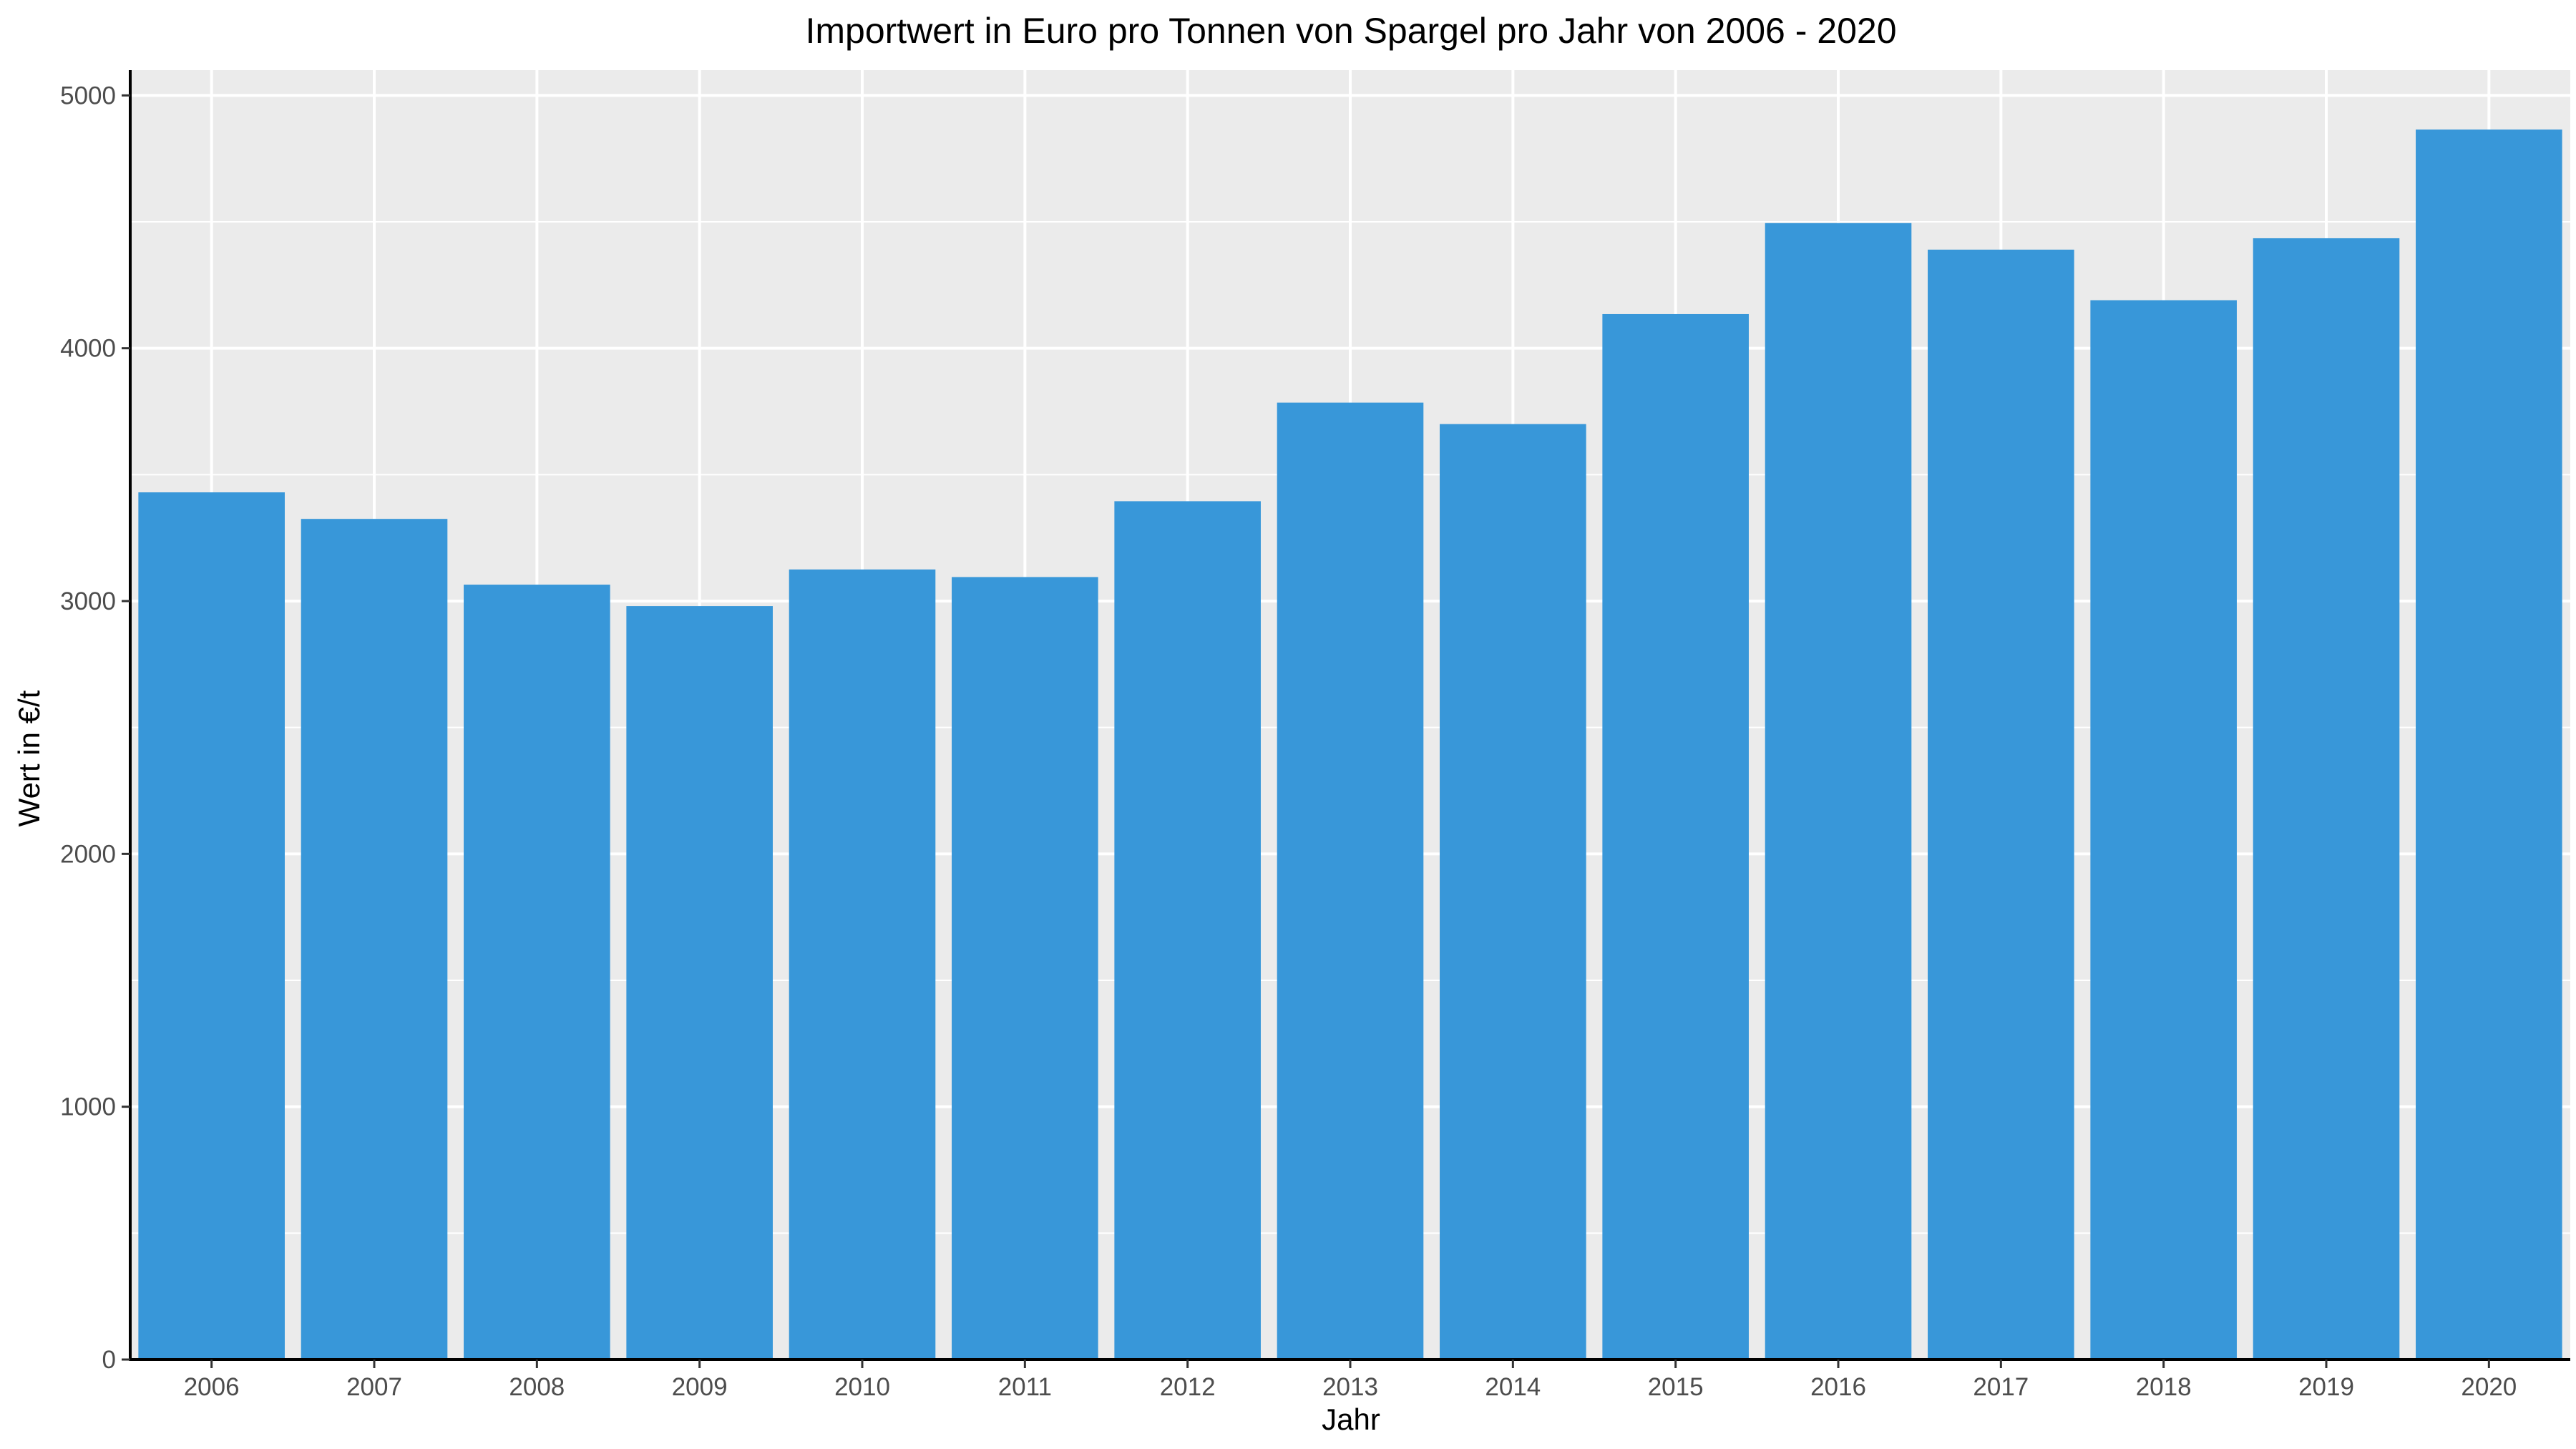 The width and height of the screenshot is (2576, 1449). I want to click on bar-2019, so click(2326, 799).